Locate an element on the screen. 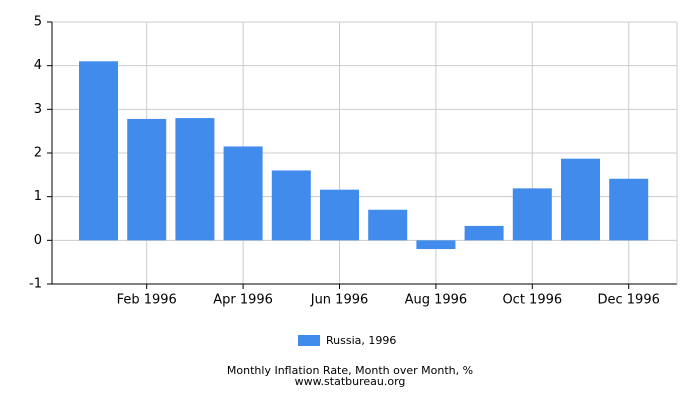 The width and height of the screenshot is (700, 400). chart-subtitle: www.statbureau.org is located at coordinates (350, 381).